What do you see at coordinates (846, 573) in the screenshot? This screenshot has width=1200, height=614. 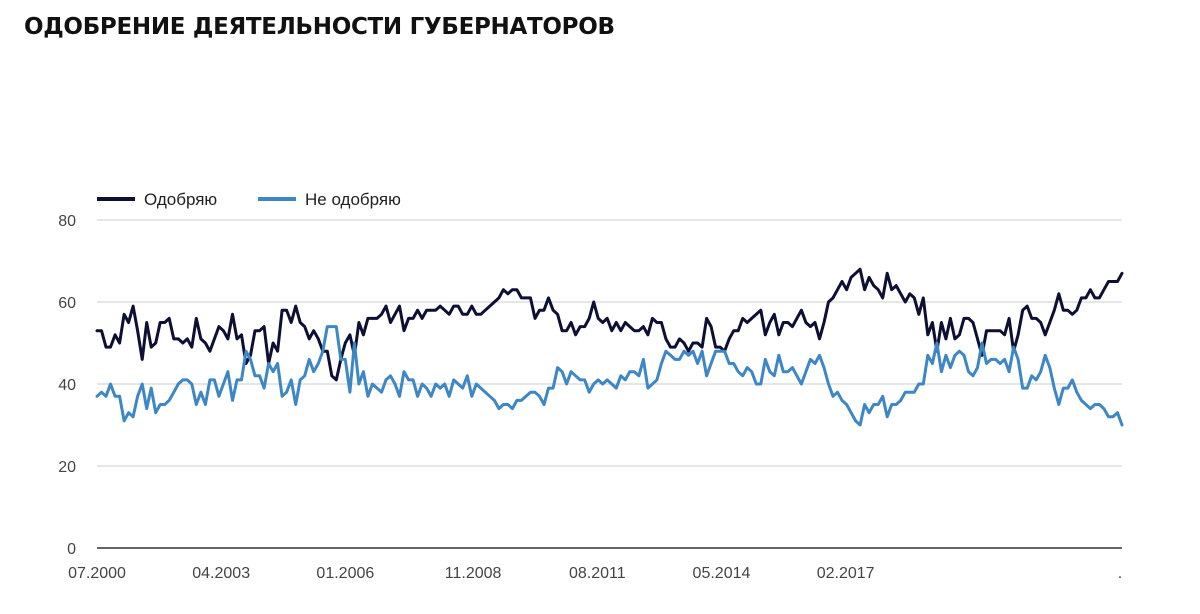 I see `x-tick-label: 02.2017` at bounding box center [846, 573].